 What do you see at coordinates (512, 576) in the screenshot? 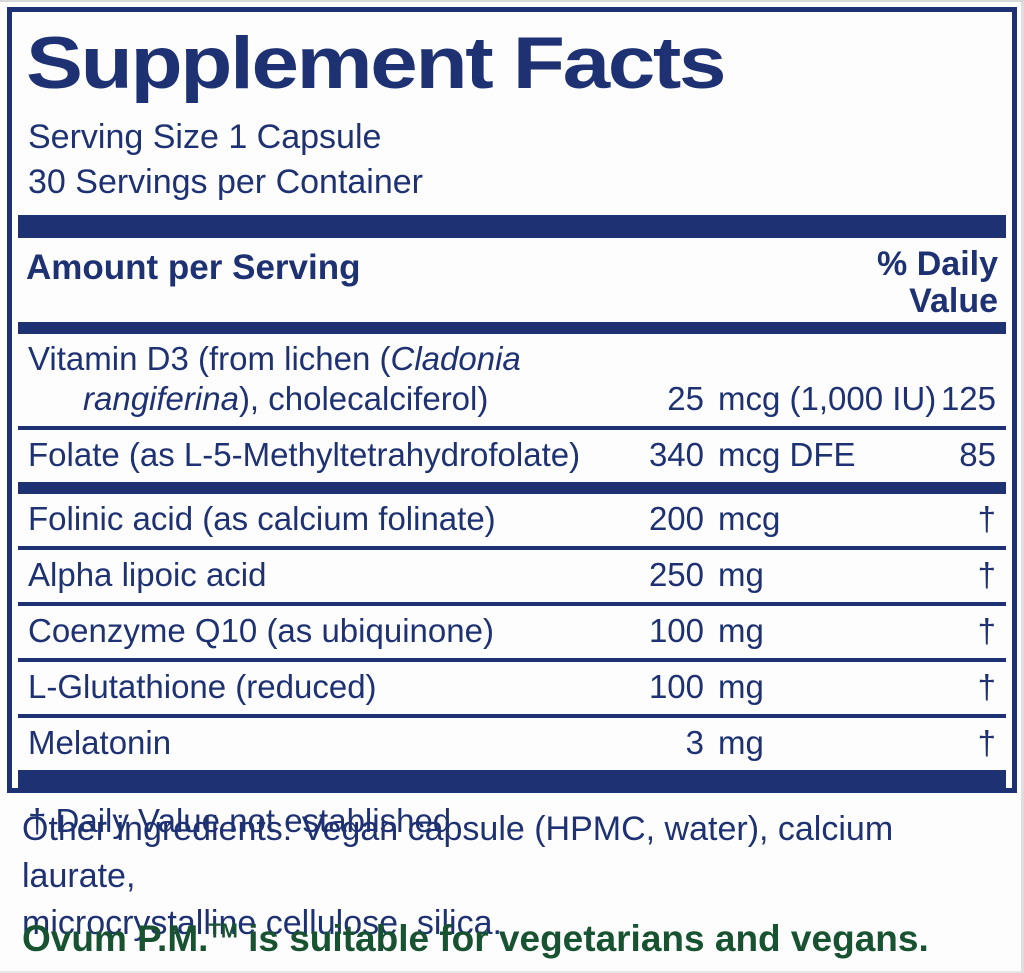
I see `table-row-alpha-lipoic-acid: Alpha lipoic acid 250 mg †` at bounding box center [512, 576].